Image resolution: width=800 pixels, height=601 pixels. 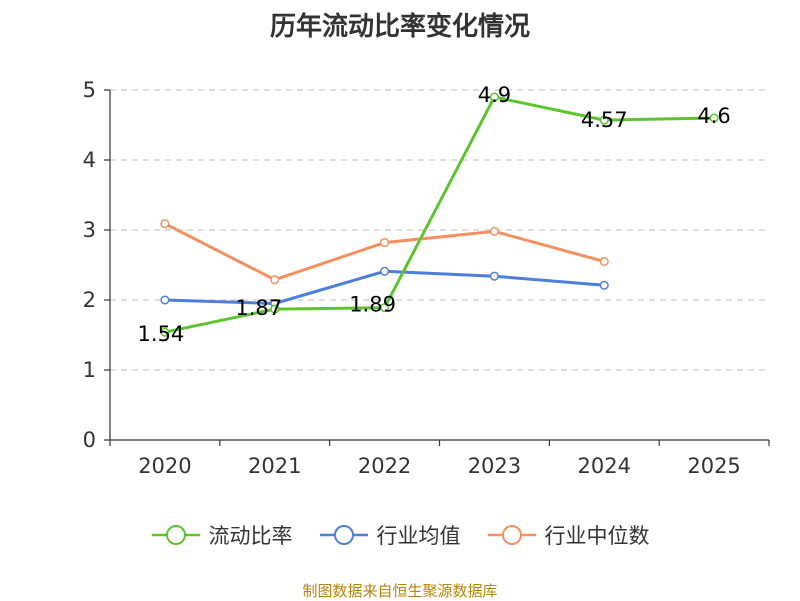 What do you see at coordinates (604, 285) in the screenshot?
I see `series-point-1-2024` at bounding box center [604, 285].